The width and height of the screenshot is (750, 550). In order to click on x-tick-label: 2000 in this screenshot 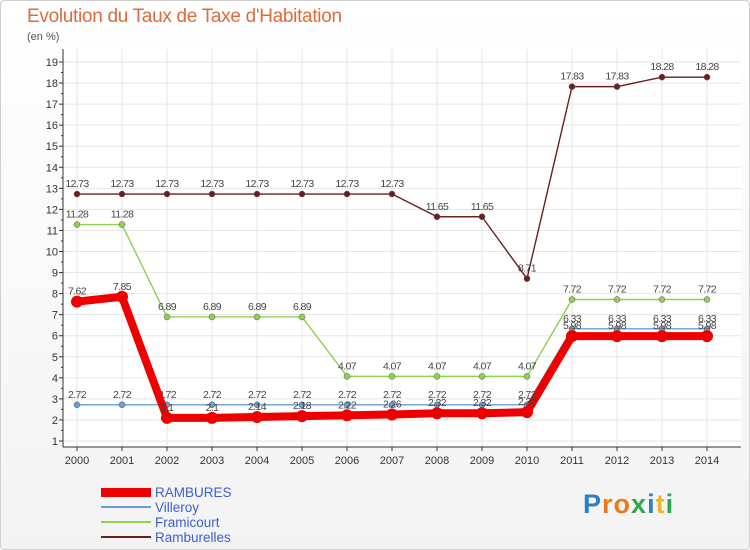, I will do `click(77, 461)`.